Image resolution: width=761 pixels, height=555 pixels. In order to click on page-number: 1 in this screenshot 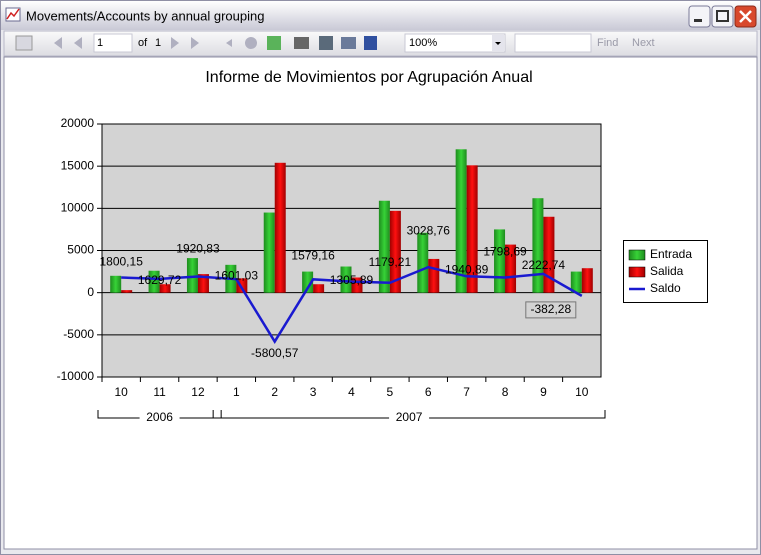, I will do `click(100, 43)`.